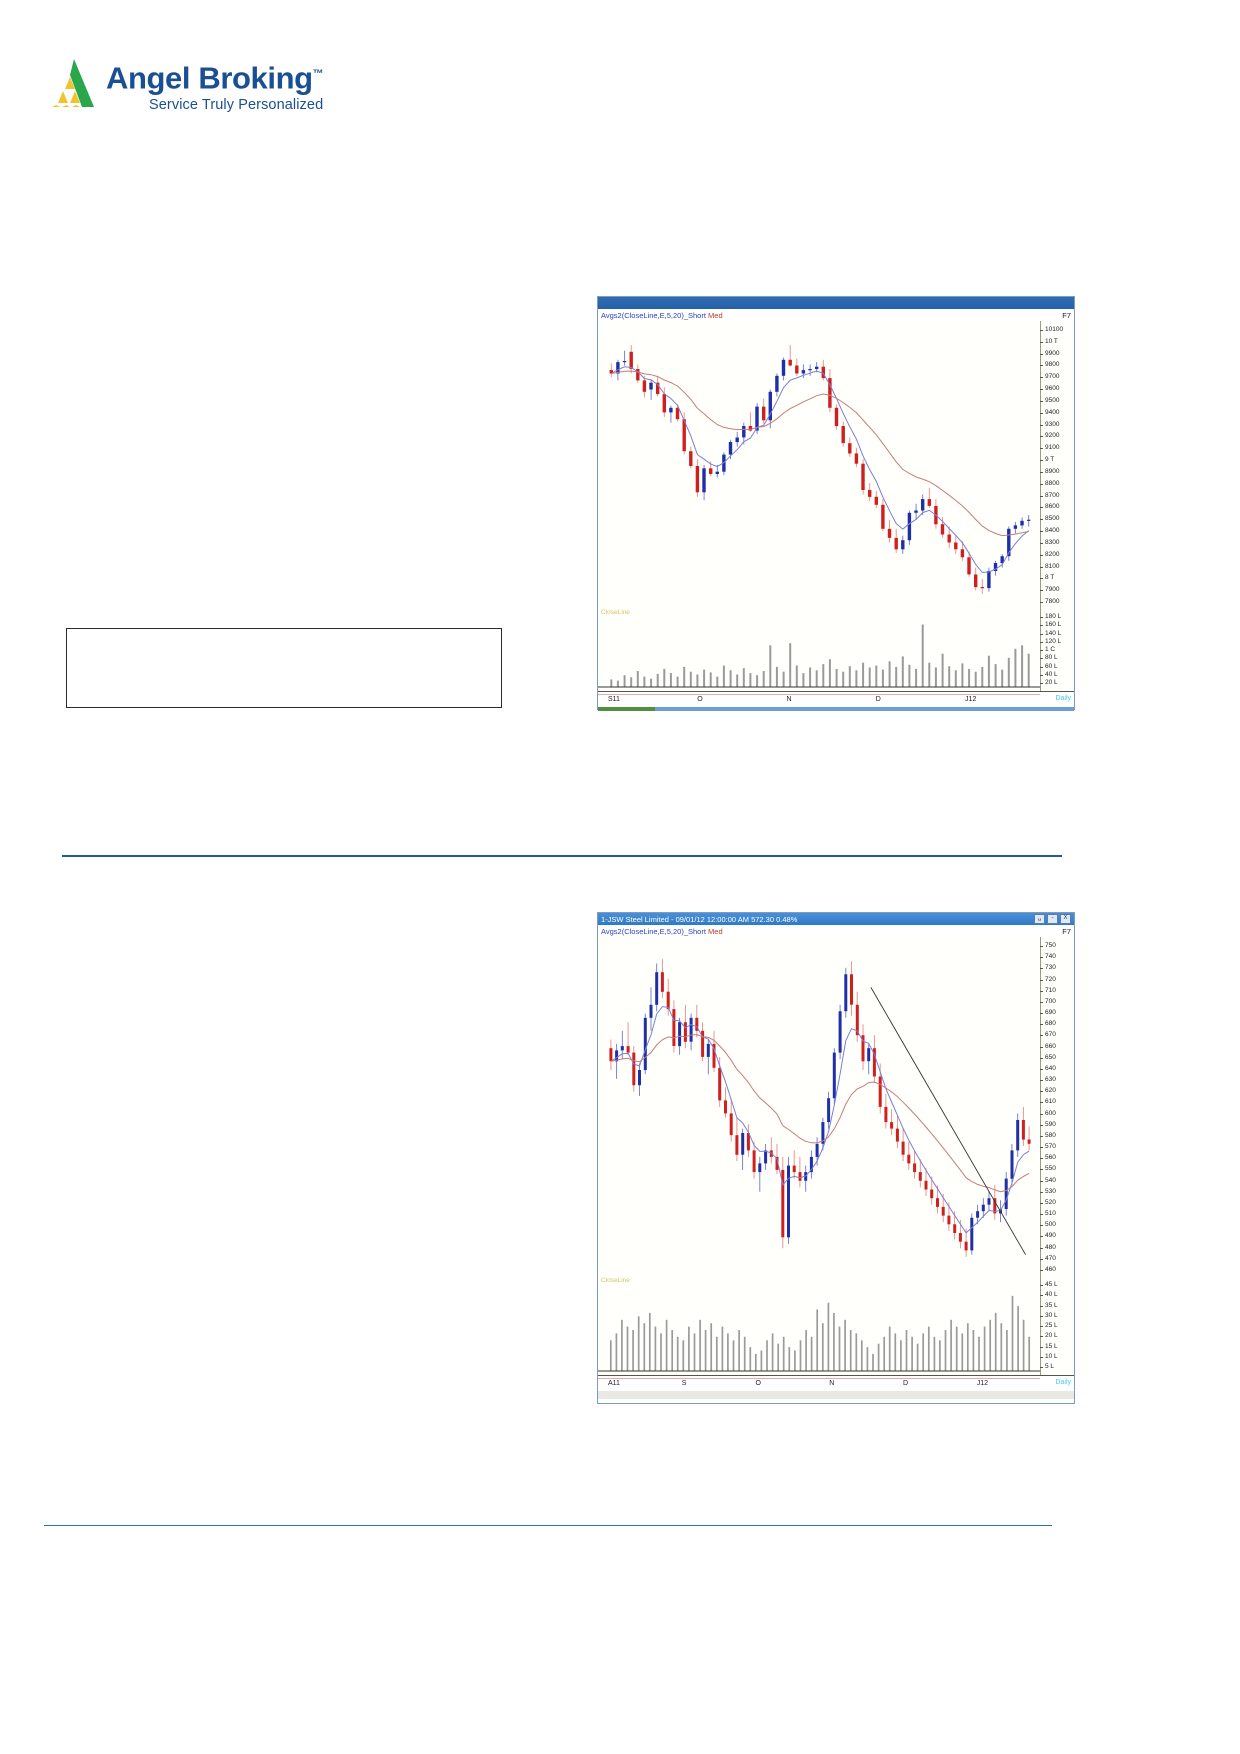  What do you see at coordinates (1049, 1284) in the screenshot?
I see `axis-tick: 45 L` at bounding box center [1049, 1284].